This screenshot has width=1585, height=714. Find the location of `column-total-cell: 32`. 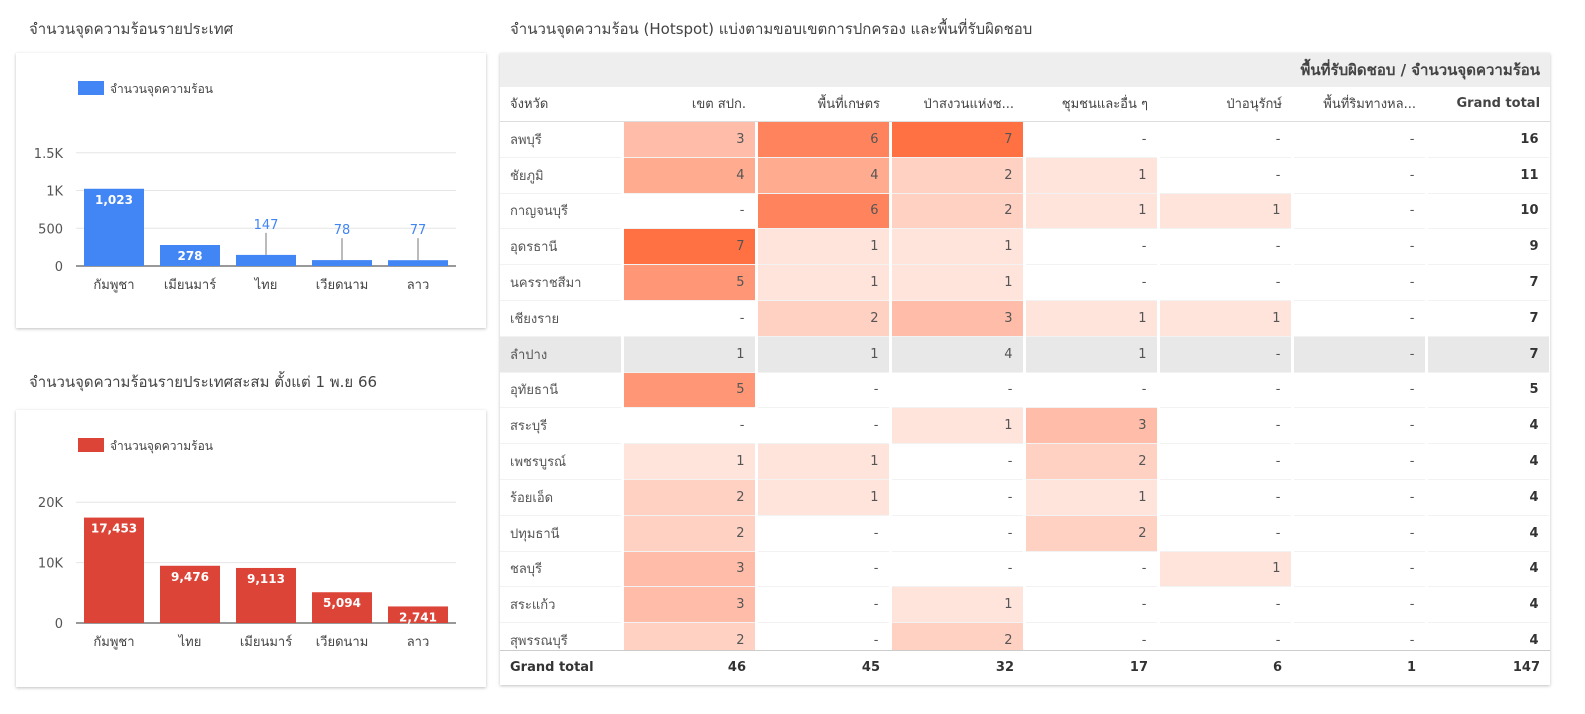

column-total-cell: 32 is located at coordinates (957, 667).